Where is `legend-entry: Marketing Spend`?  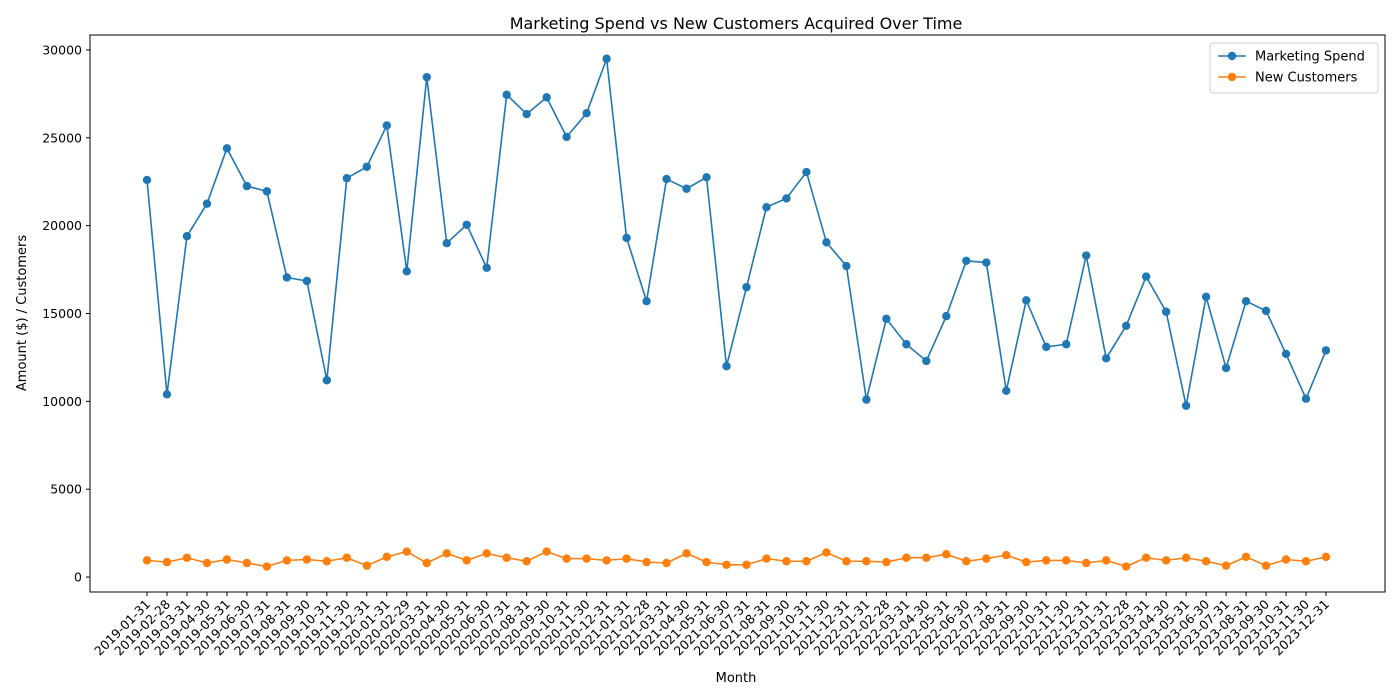
legend-entry: Marketing Spend is located at coordinates (1291, 57).